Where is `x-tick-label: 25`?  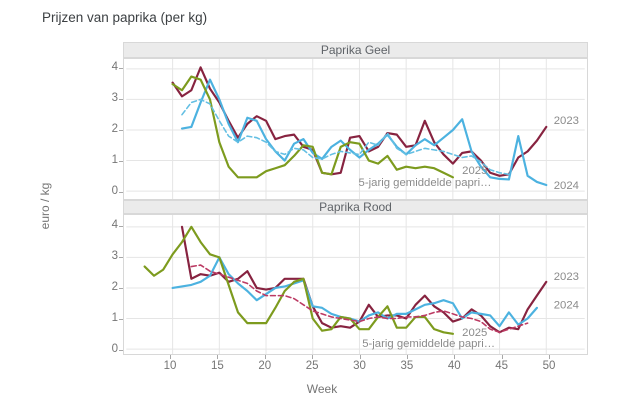
x-tick-label: 25 is located at coordinates (312, 366).